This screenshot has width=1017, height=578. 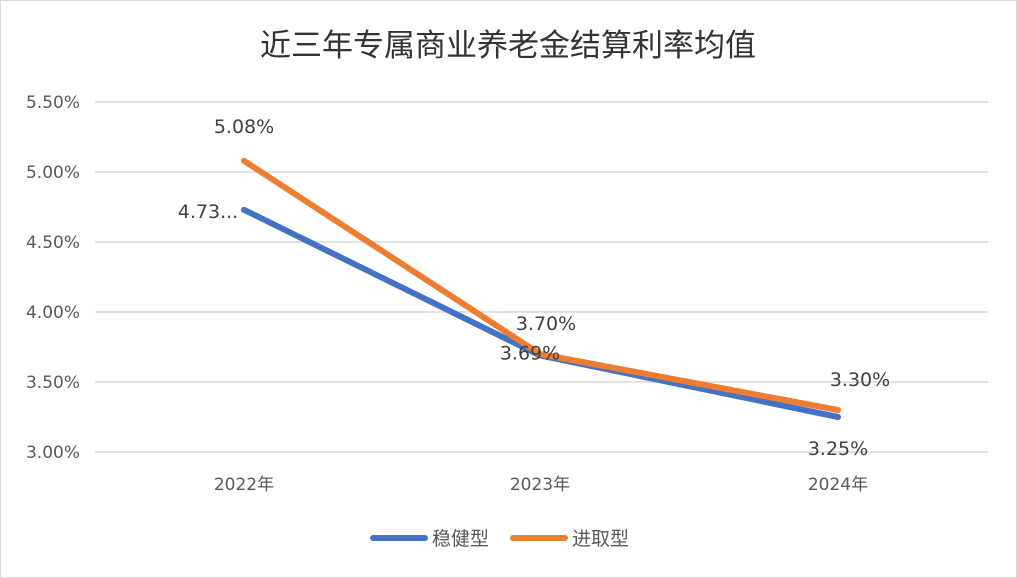 What do you see at coordinates (508, 46) in the screenshot?
I see `chart-title: 近三年专属商业养老金结算利率均值` at bounding box center [508, 46].